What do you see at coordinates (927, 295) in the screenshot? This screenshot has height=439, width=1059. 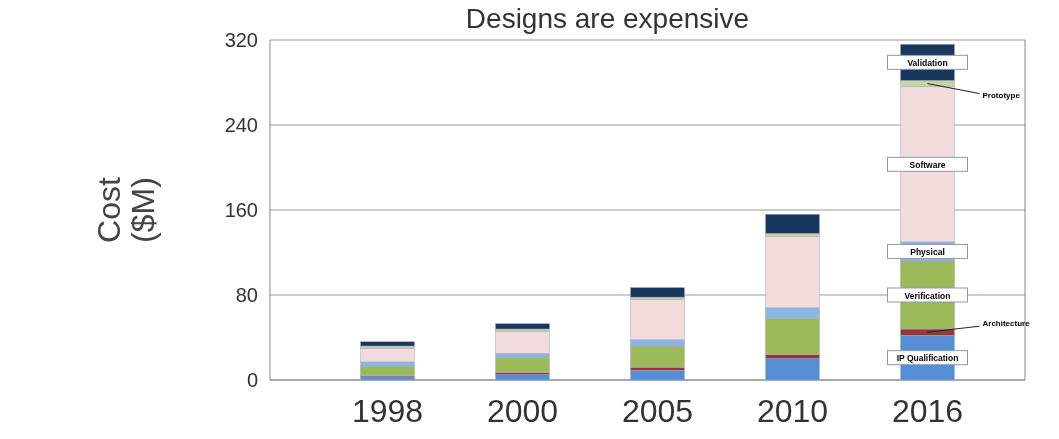 I see `series-label: Verification` at bounding box center [927, 295].